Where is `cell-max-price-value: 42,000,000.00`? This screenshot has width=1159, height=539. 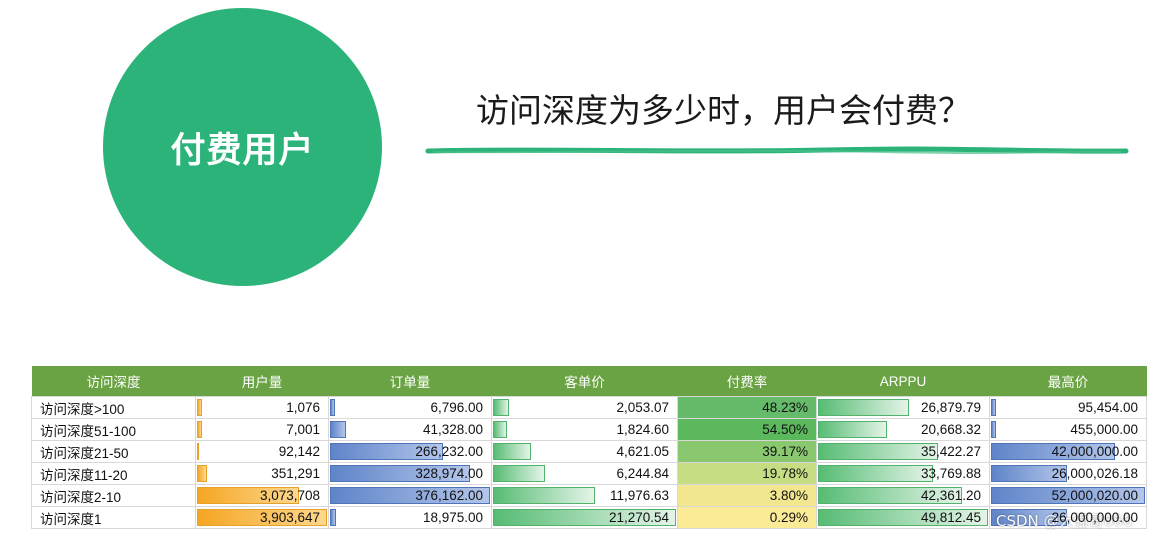
cell-max-price-value: 42,000,000.00 is located at coordinates (1094, 451).